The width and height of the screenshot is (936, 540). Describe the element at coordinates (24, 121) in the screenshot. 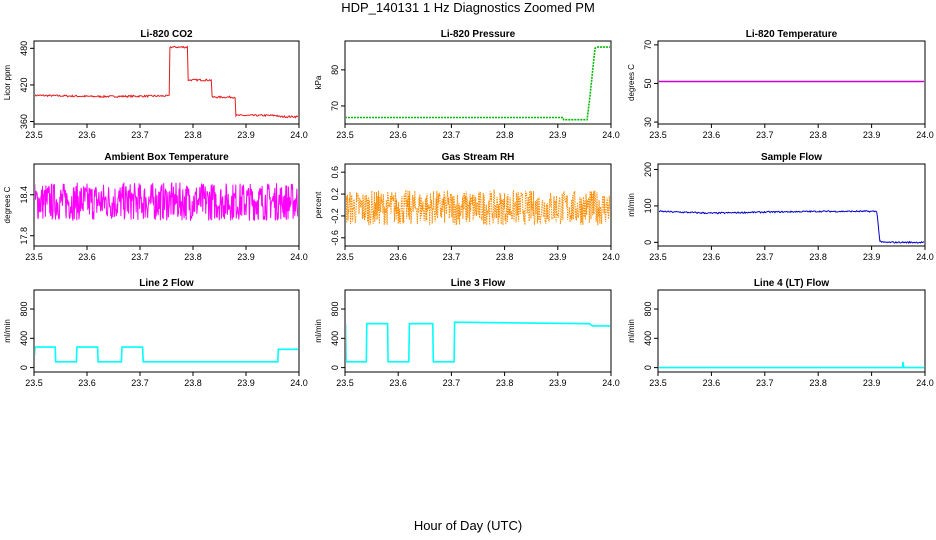

I see `y-tick-label: 360` at that location.